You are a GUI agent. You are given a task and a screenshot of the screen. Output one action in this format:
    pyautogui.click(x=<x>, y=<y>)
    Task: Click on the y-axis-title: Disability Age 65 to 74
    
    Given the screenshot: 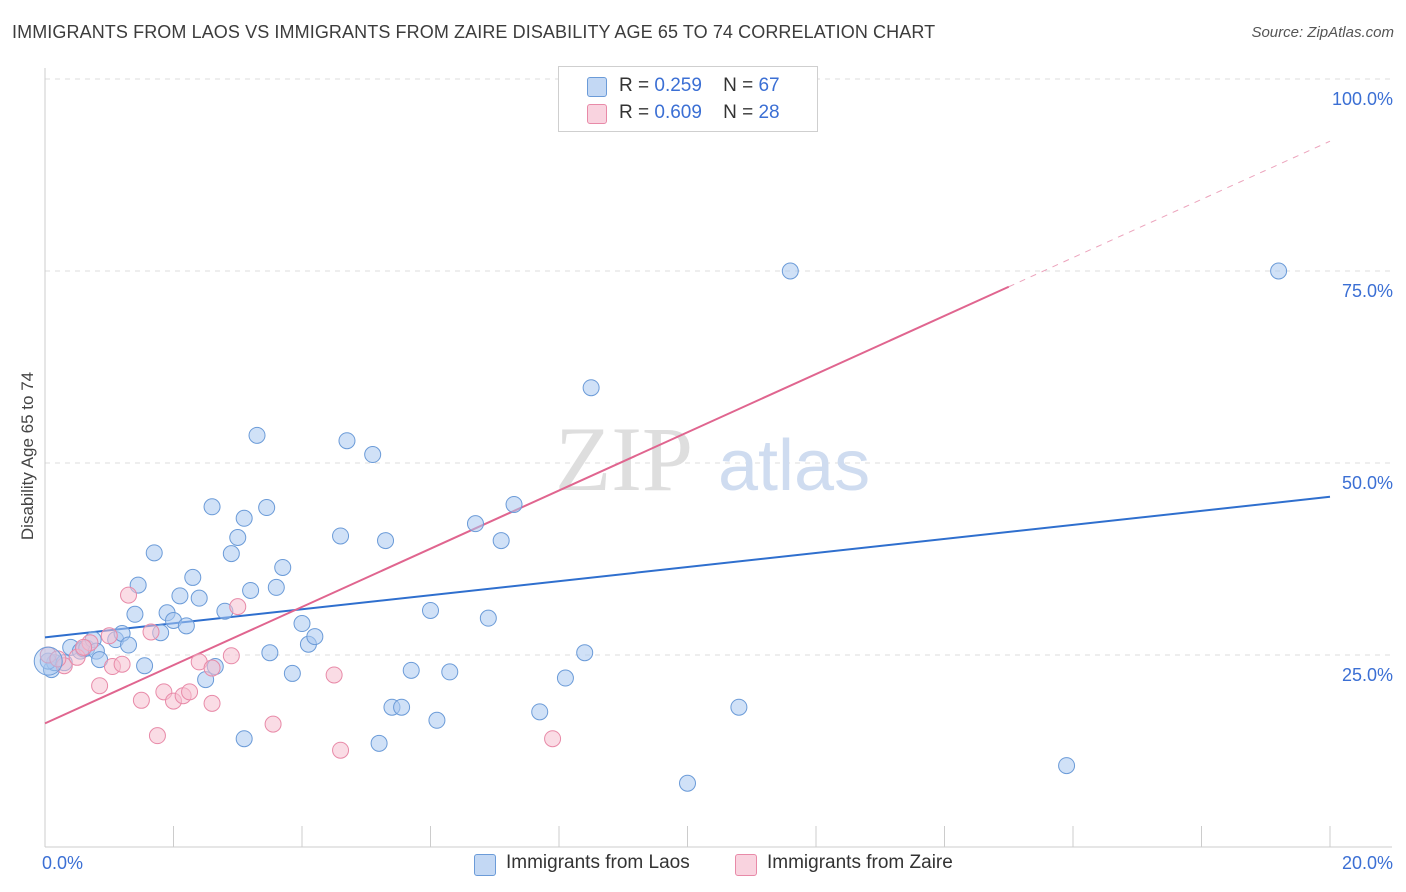 What is the action you would take?
    pyautogui.click(x=27, y=456)
    